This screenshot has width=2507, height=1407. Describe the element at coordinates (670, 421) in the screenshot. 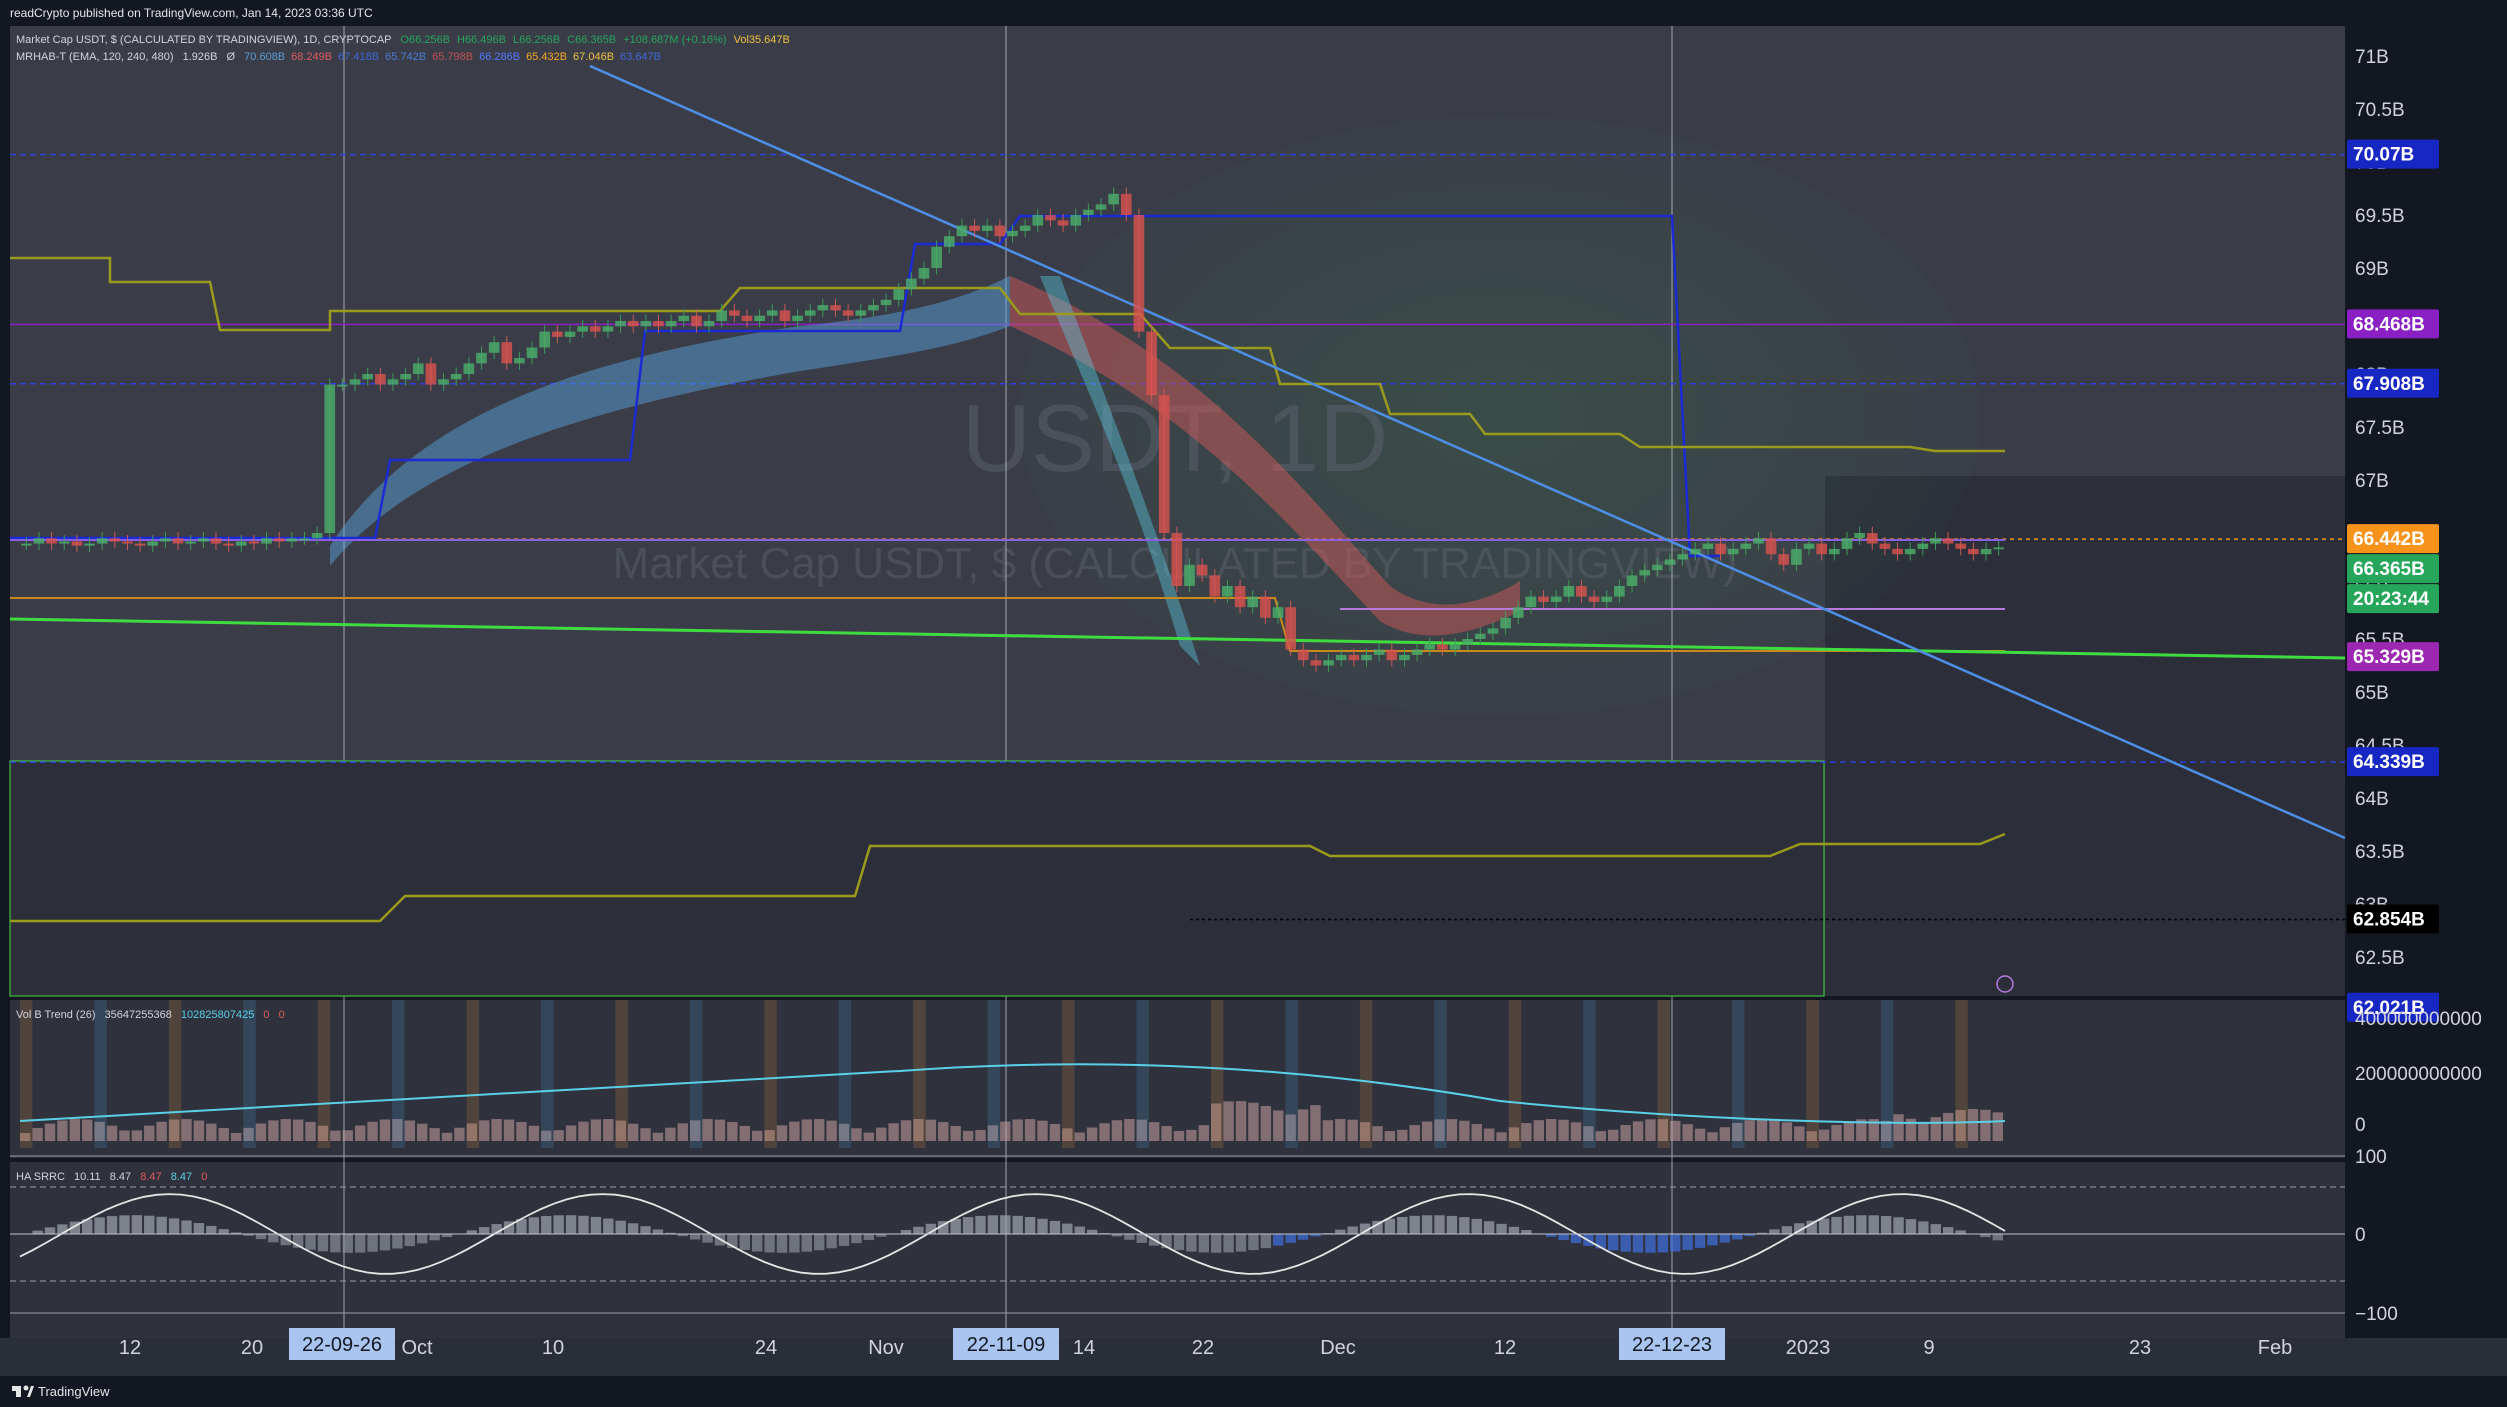

I see `ema-ribbon-blue` at that location.